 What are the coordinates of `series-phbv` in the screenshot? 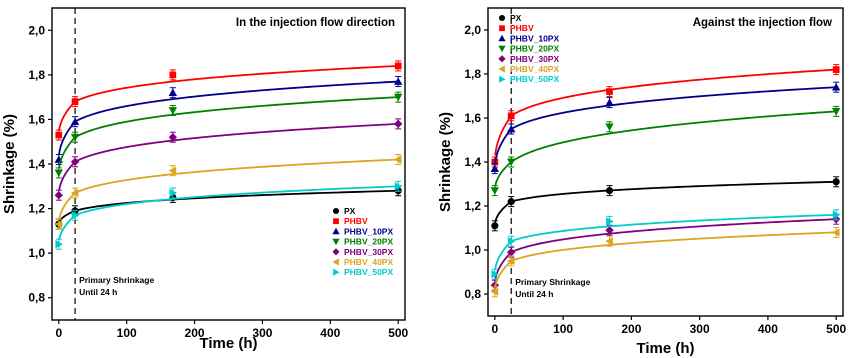 It's located at (228, 100).